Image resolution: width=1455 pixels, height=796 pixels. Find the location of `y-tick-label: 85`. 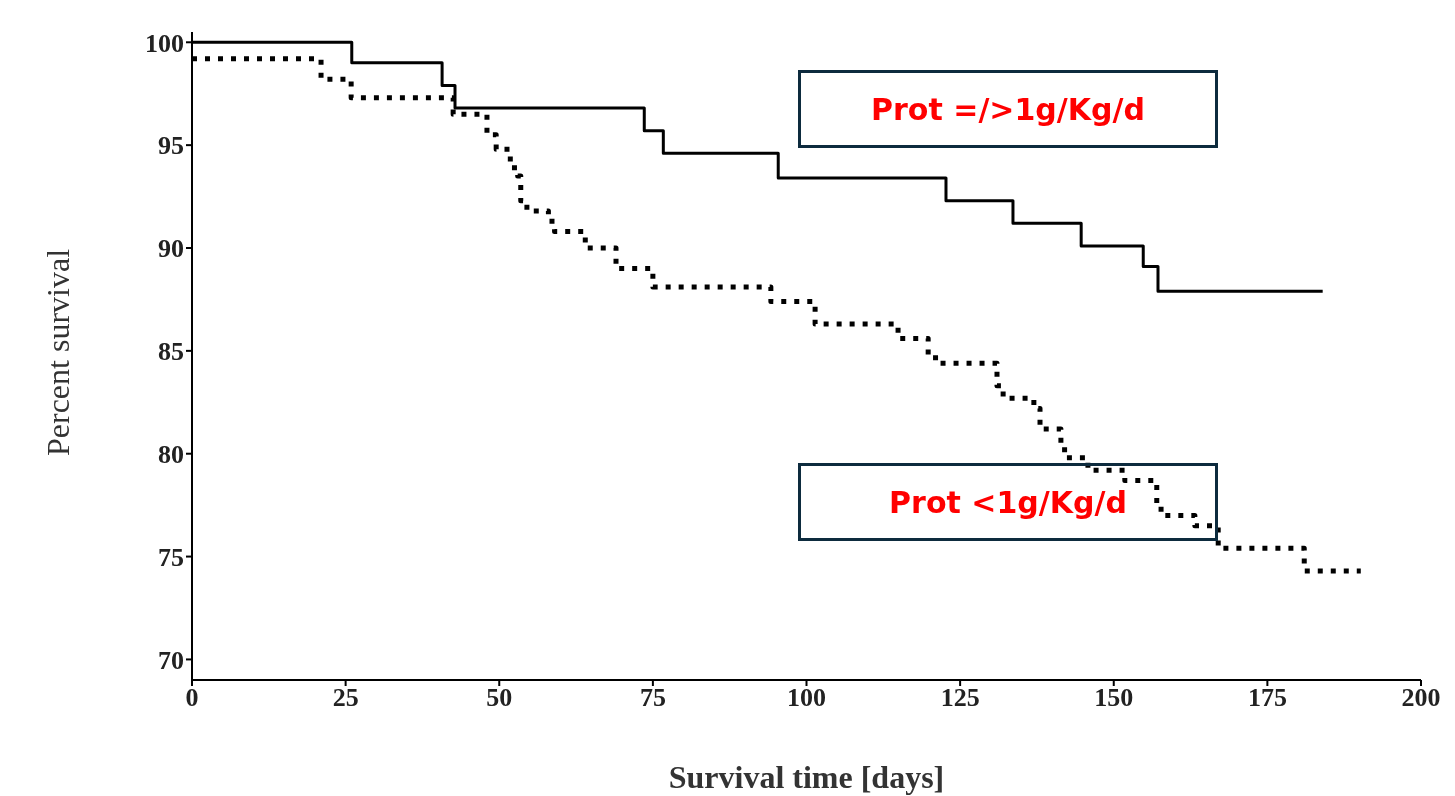

y-tick-label: 85 is located at coordinates (171, 352).